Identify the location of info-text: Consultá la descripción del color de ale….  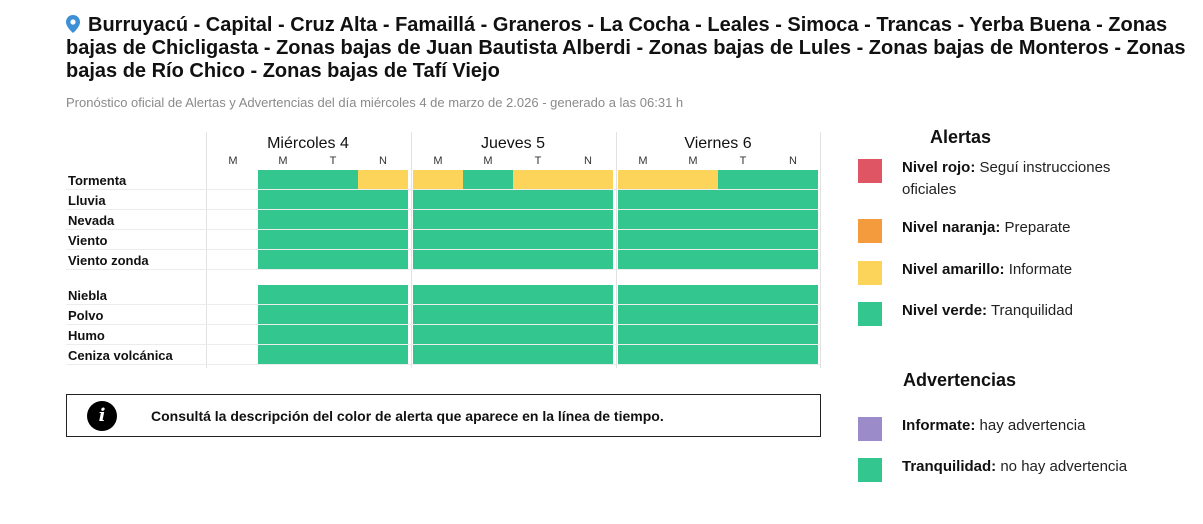
(407, 416).